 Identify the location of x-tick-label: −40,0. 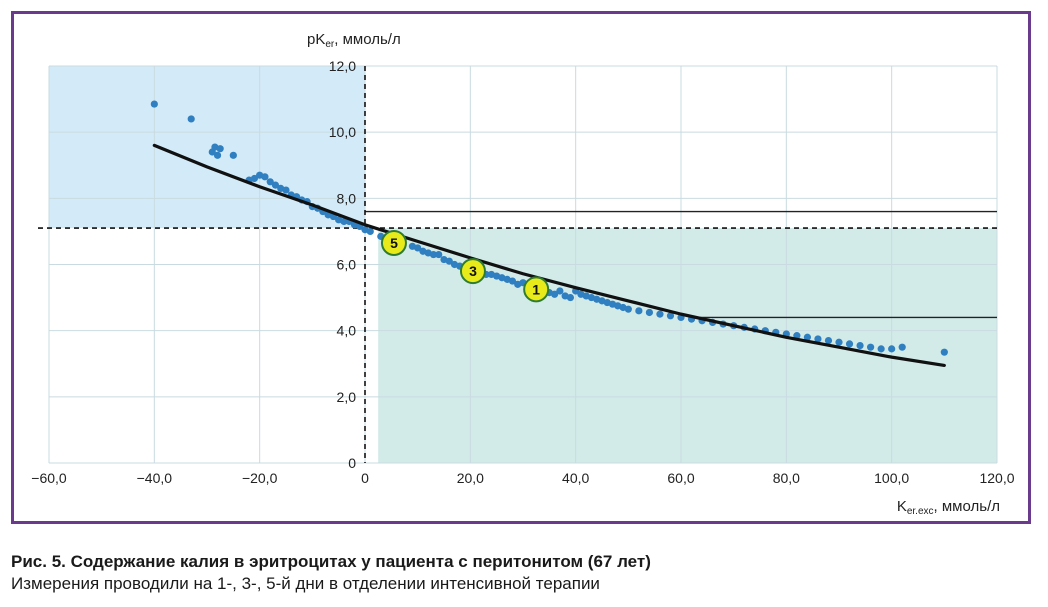
(155, 478).